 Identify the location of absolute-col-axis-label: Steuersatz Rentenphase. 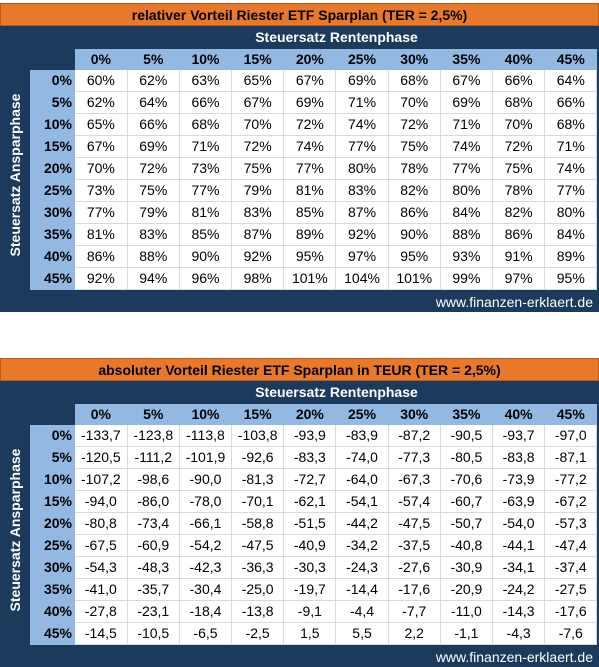
(336, 392).